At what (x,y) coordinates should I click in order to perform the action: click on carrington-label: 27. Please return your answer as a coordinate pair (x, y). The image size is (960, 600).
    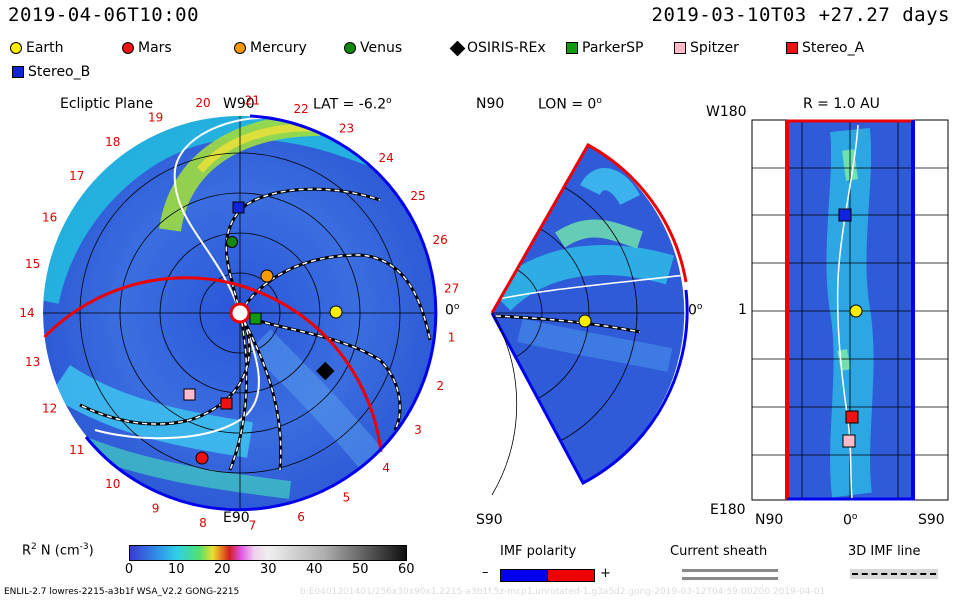
    Looking at the image, I should click on (451, 288).